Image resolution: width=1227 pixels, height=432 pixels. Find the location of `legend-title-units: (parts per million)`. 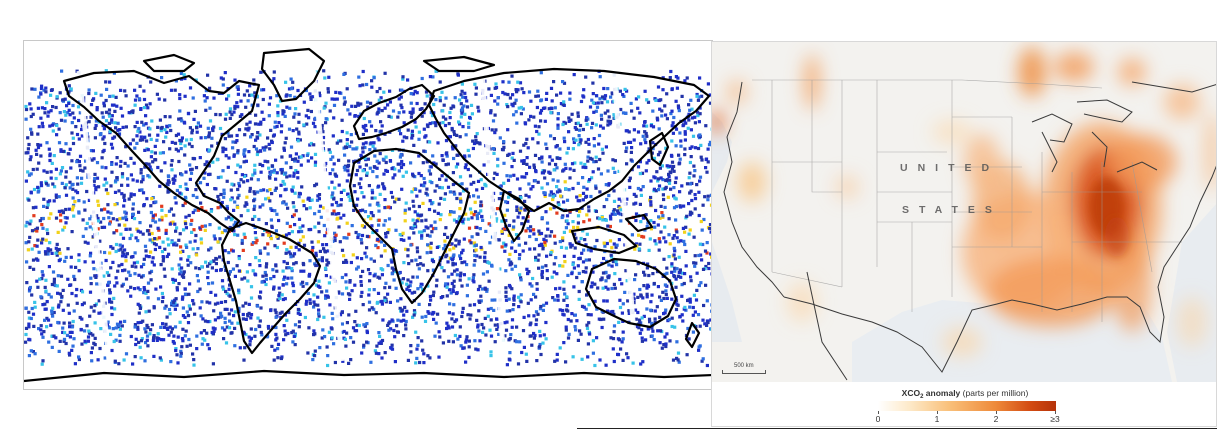

legend-title-units: (parts per million) is located at coordinates (994, 393).